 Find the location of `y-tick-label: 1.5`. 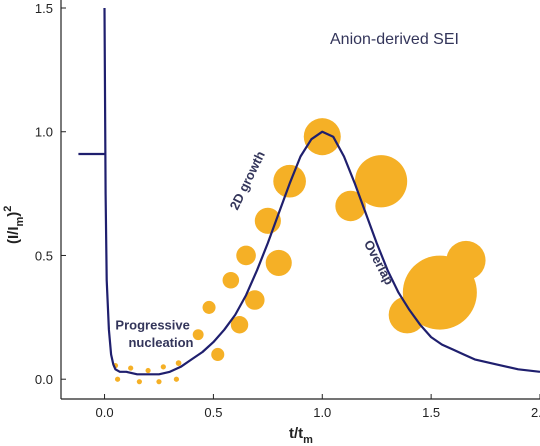

y-tick-label: 1.5 is located at coordinates (44, 8).